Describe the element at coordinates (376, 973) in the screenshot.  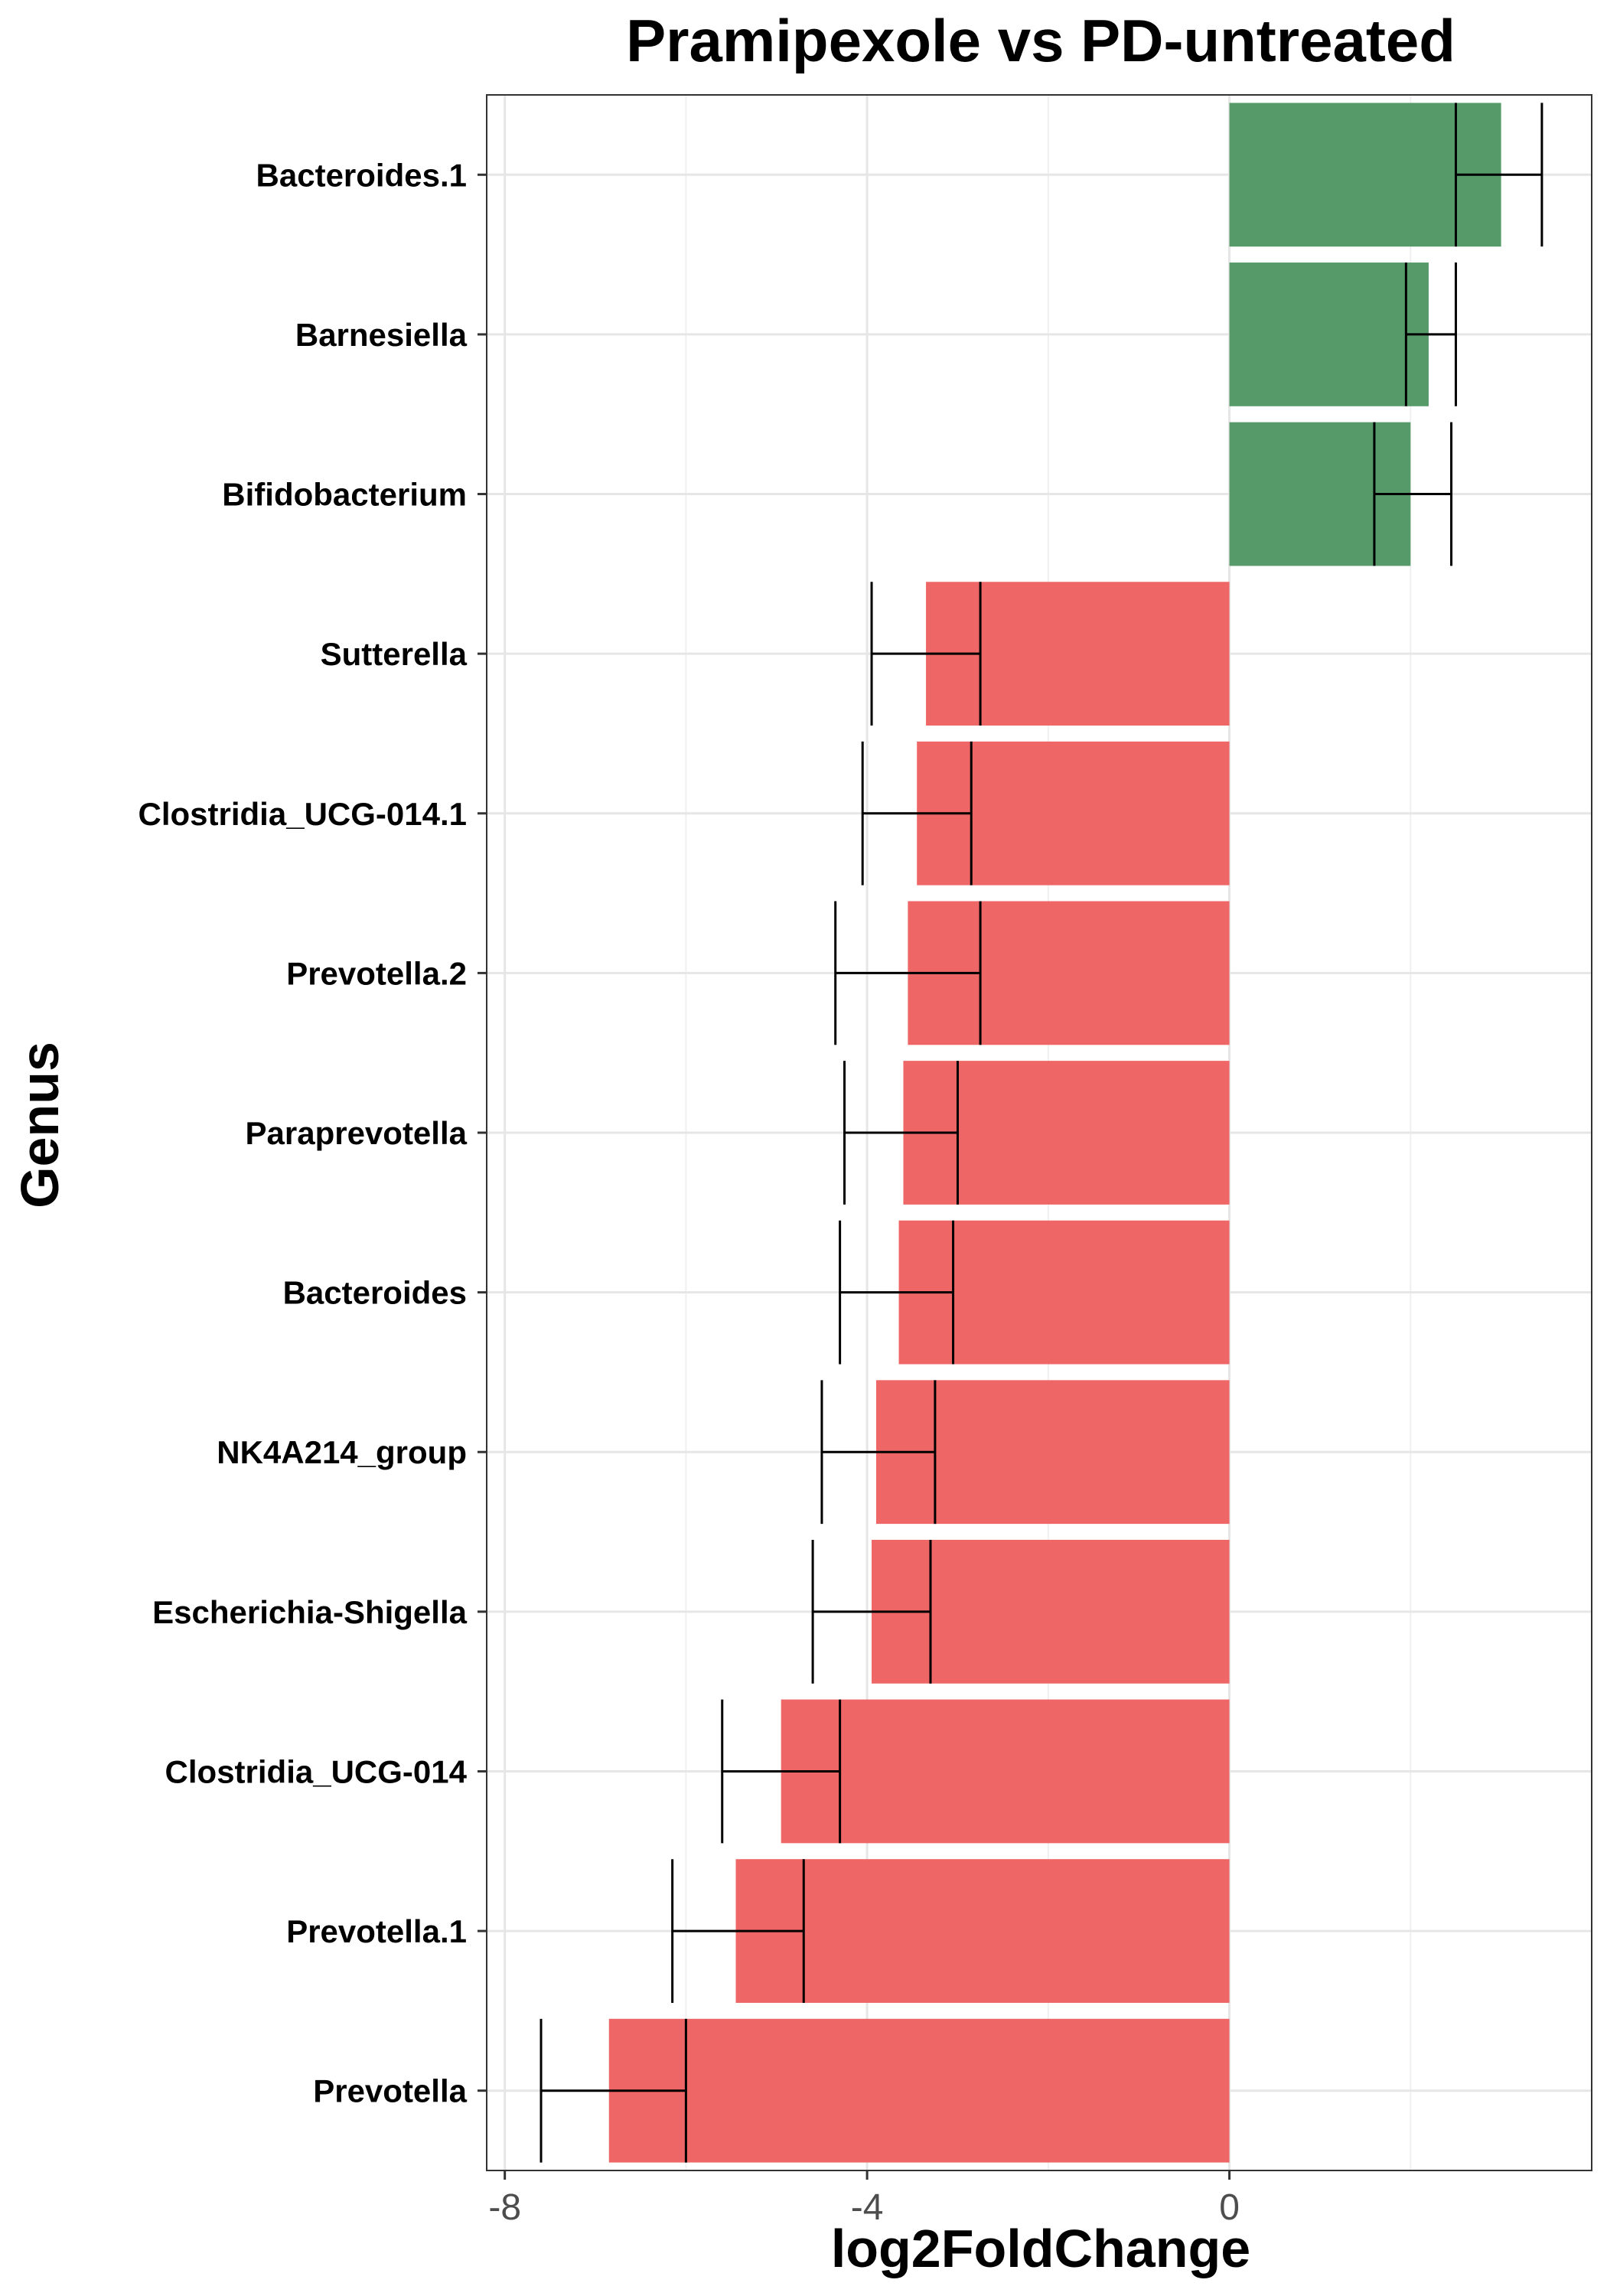
I see `y-tick-label: Prevotella.2` at that location.